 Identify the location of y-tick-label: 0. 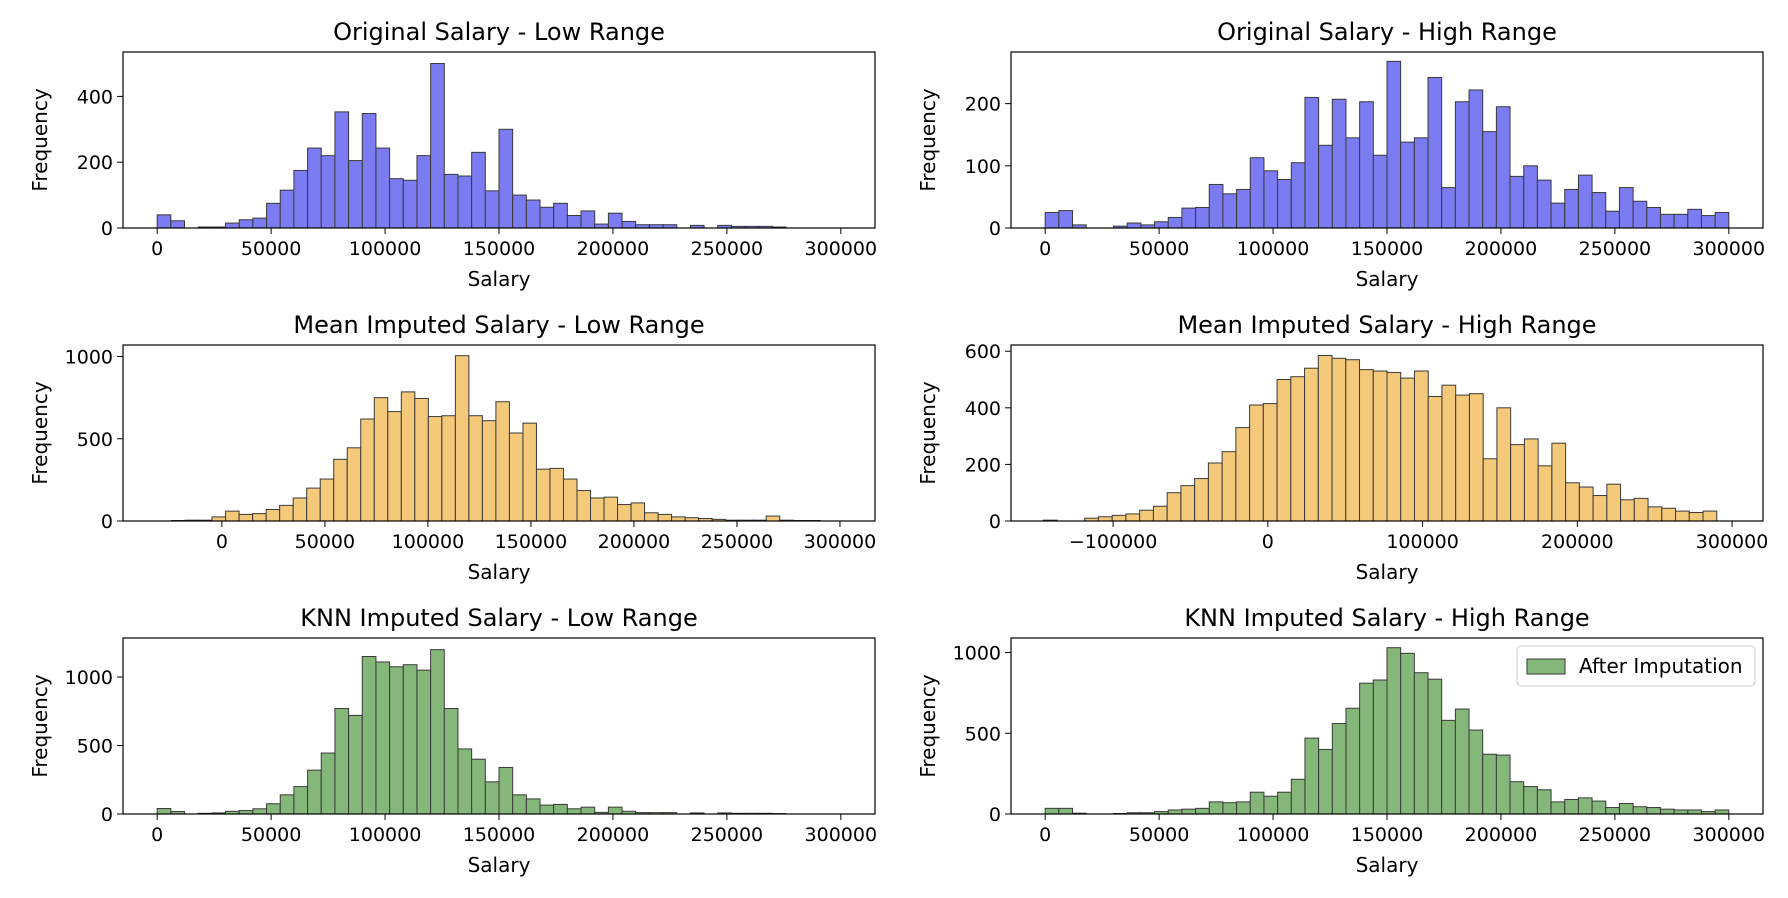
(995, 522).